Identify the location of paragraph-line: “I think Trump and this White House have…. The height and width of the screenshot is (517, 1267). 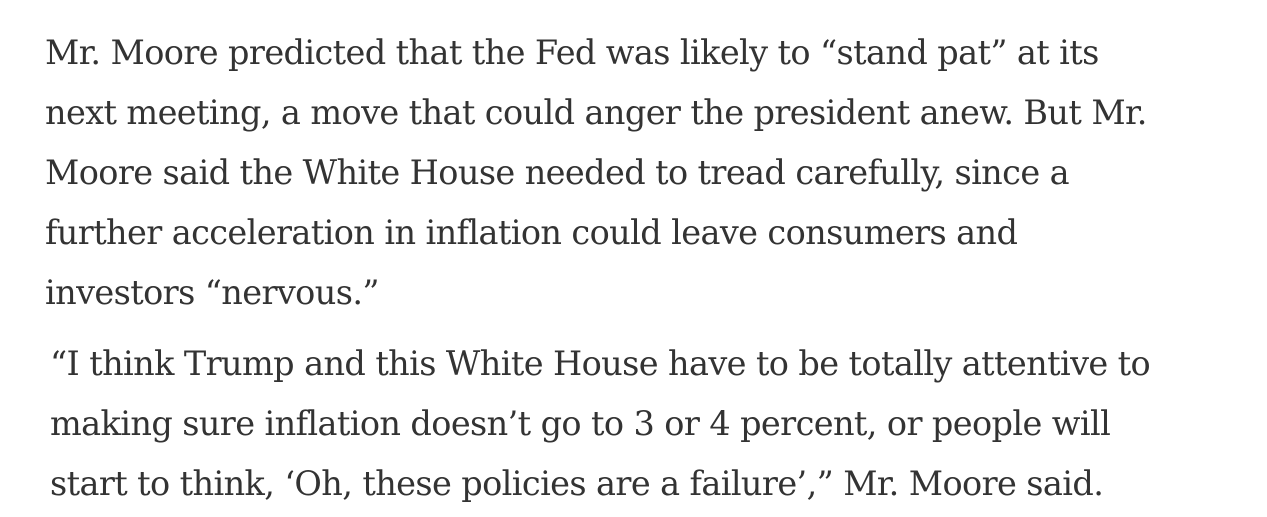
(600, 363).